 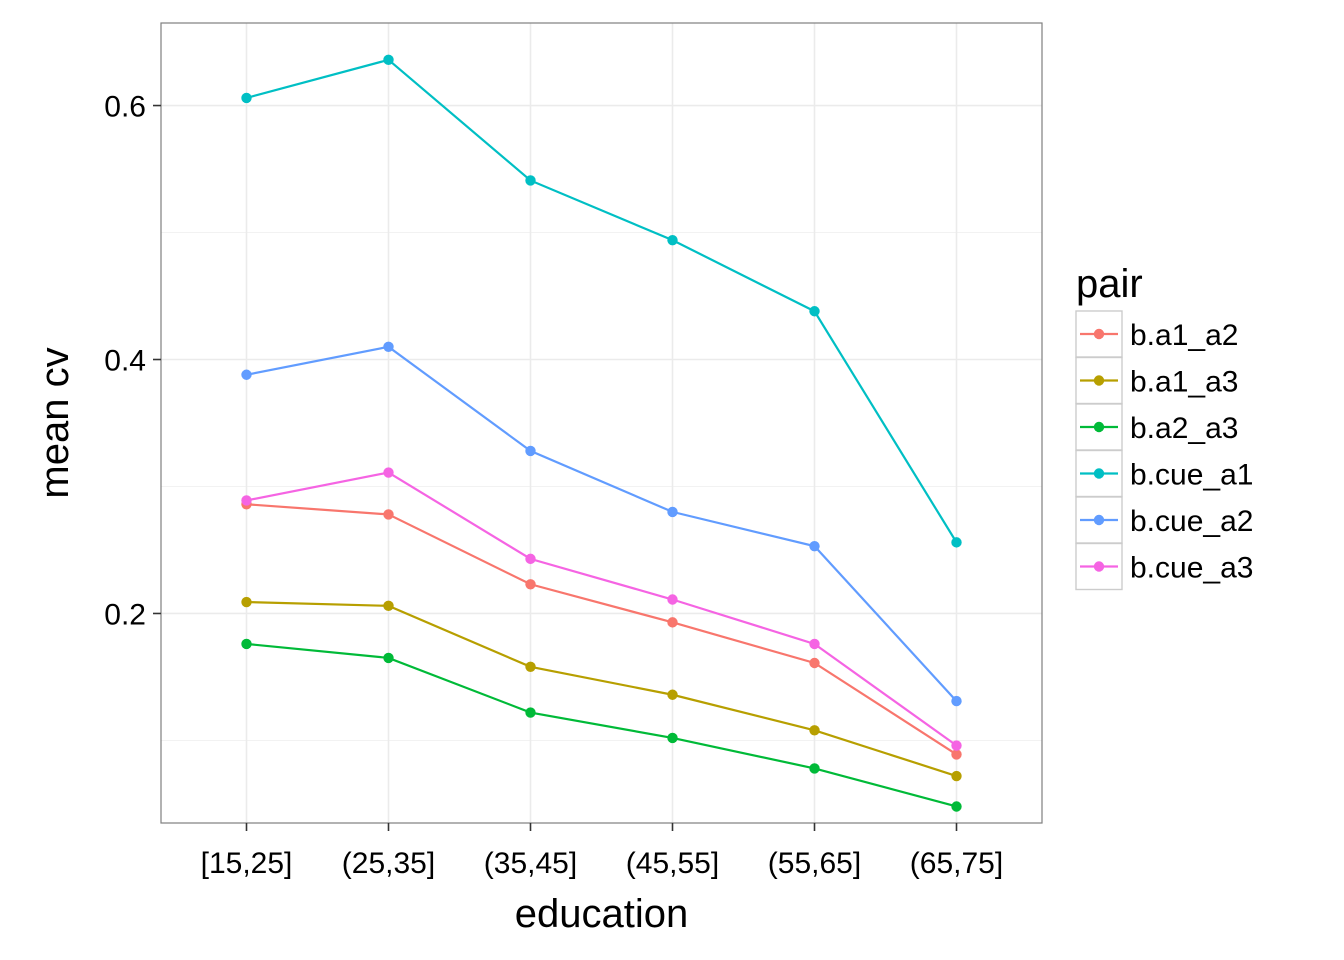 What do you see at coordinates (814, 863) in the screenshot?
I see `x-tick-label: (55,65]` at bounding box center [814, 863].